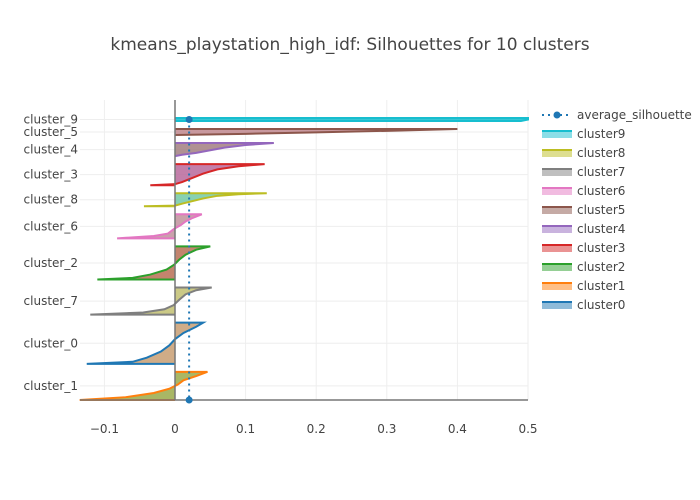 The width and height of the screenshot is (700, 500). I want to click on legend-item-cluster5: cluster5, so click(583, 210).